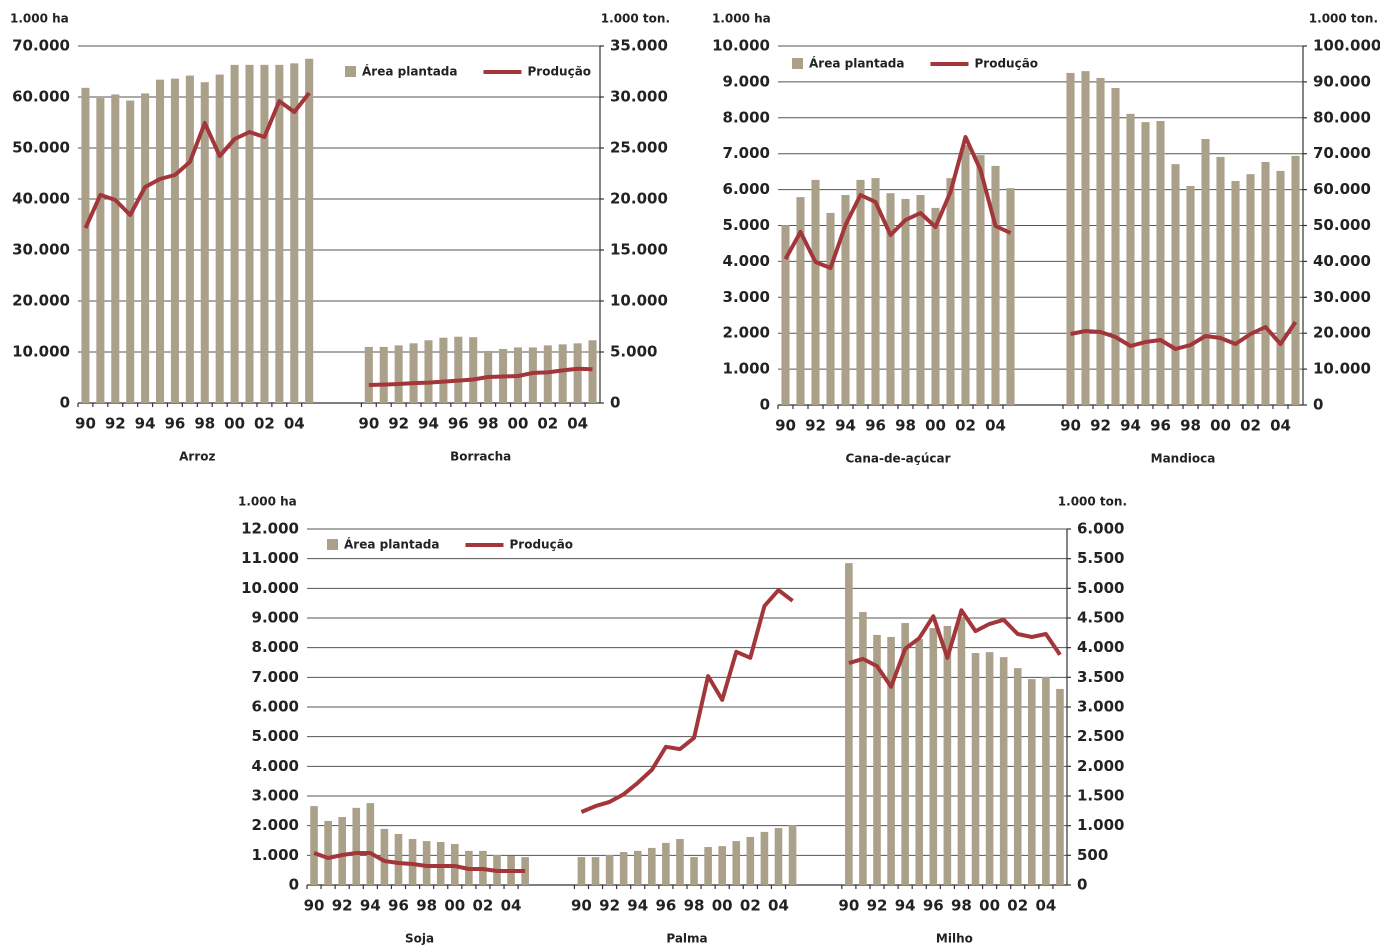  Describe the element at coordinates (1183, 459) in the screenshot. I see `group-label: Mandioca` at that location.